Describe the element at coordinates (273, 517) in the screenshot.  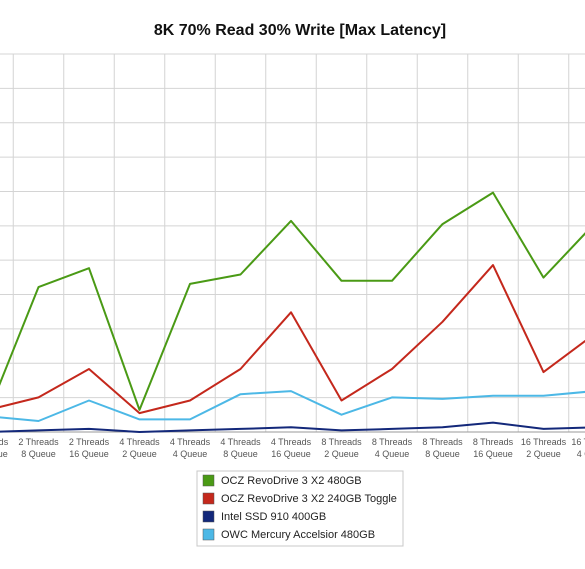
I see `legend-label: Intel SSD 910 400GB` at that location.